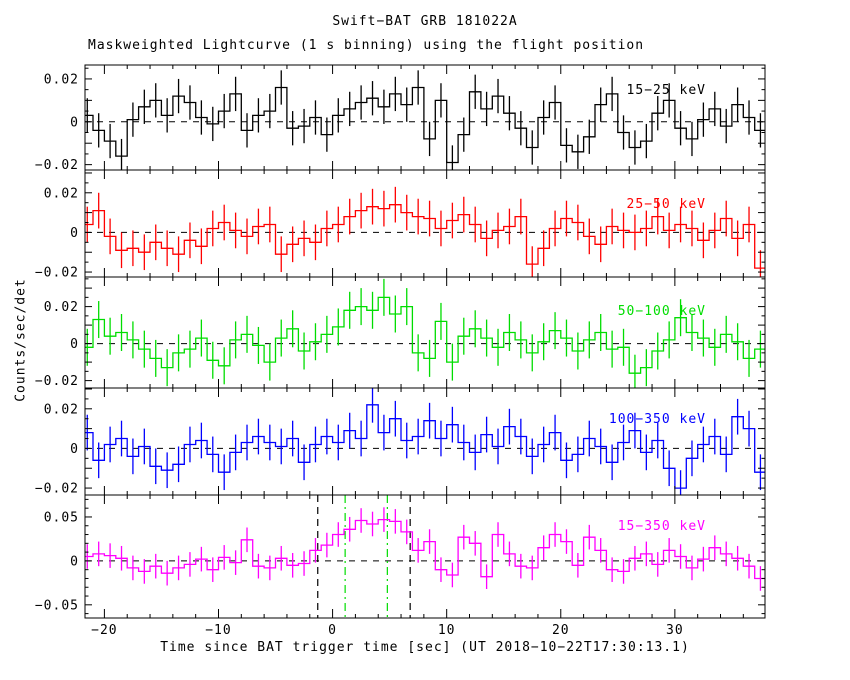 This screenshot has height=680, width=850. I want to click on panel-100-350-keV, so click(425, 441).